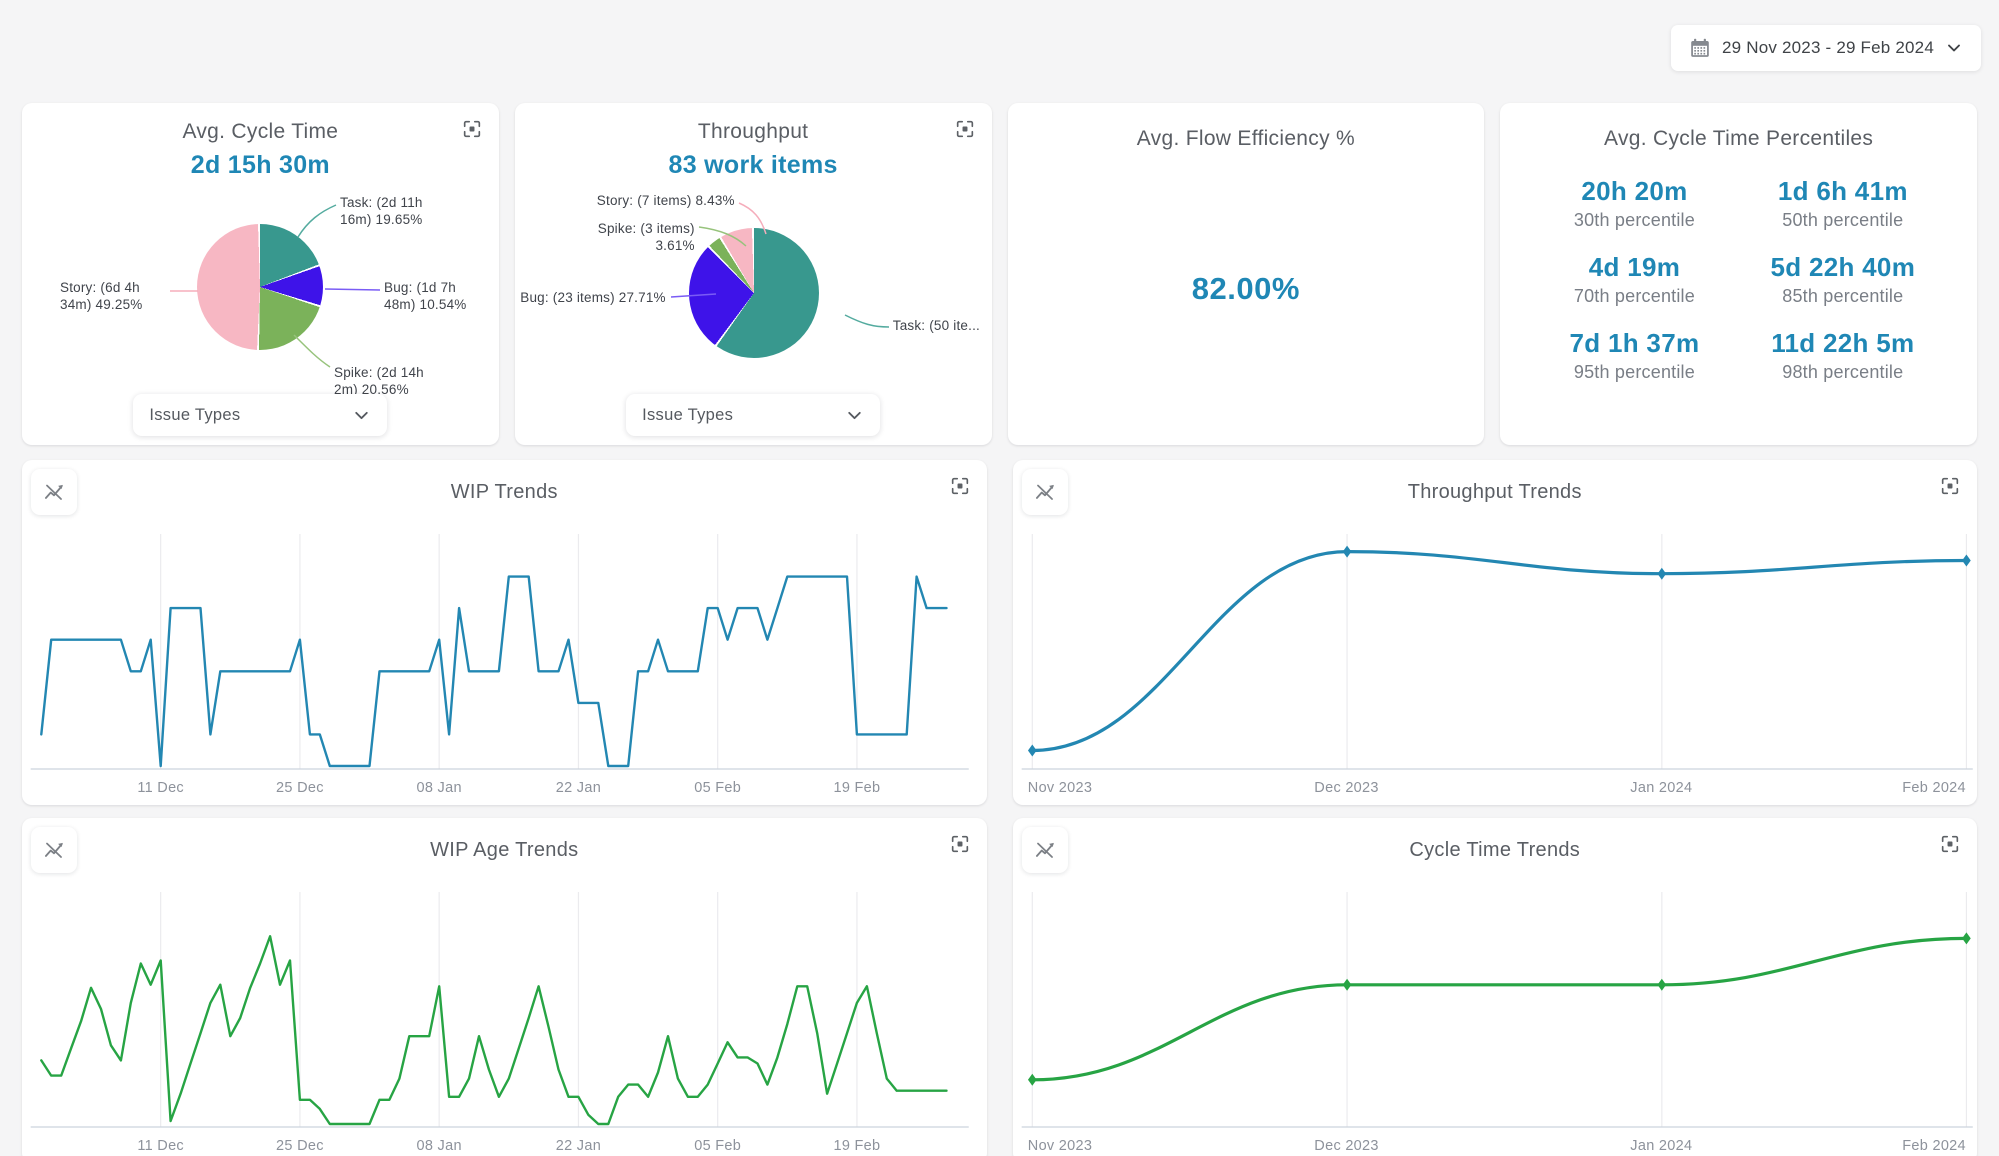  I want to click on calendar-icon, so click(1700, 47).